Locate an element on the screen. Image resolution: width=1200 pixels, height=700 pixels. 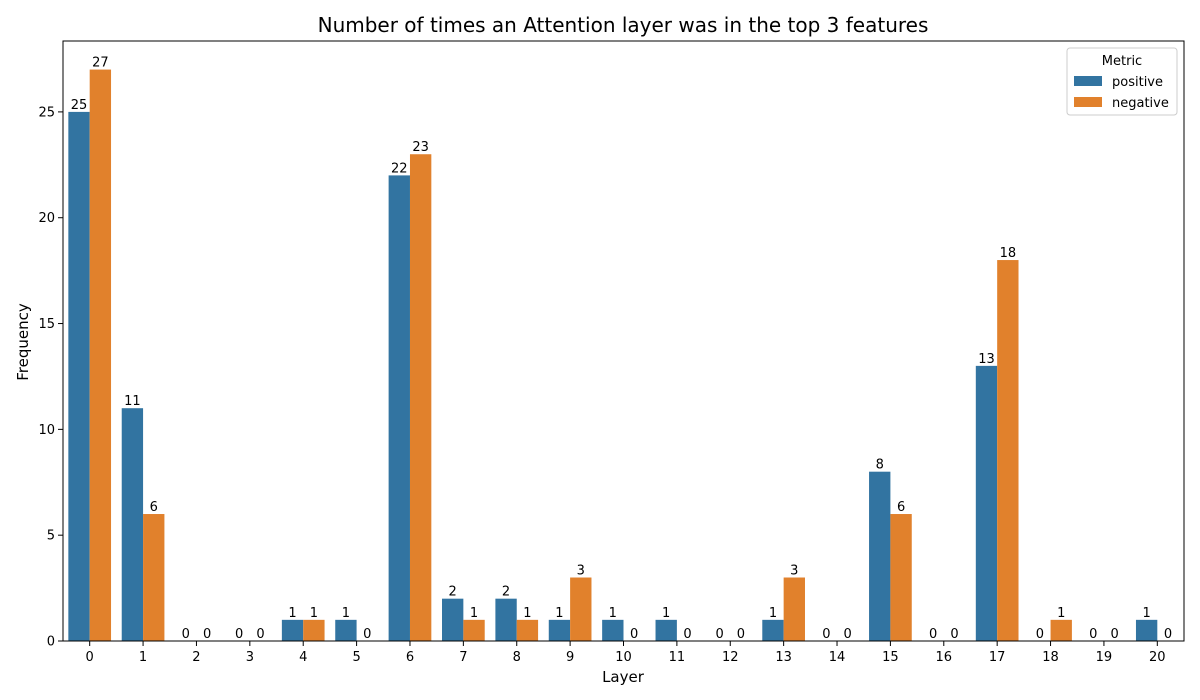
x-tick-label: 5 is located at coordinates (356, 657).